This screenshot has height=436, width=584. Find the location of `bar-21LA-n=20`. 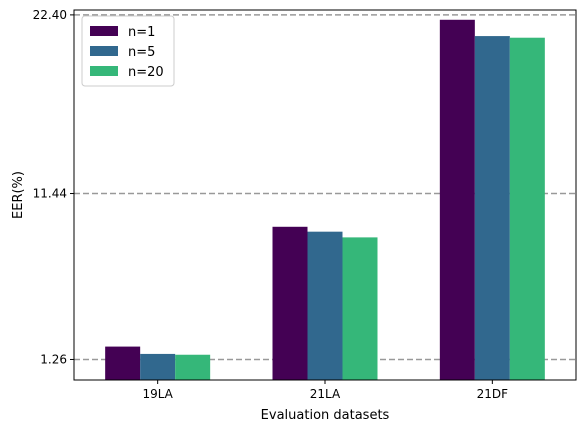

bar-21LA-n=20 is located at coordinates (360, 308).